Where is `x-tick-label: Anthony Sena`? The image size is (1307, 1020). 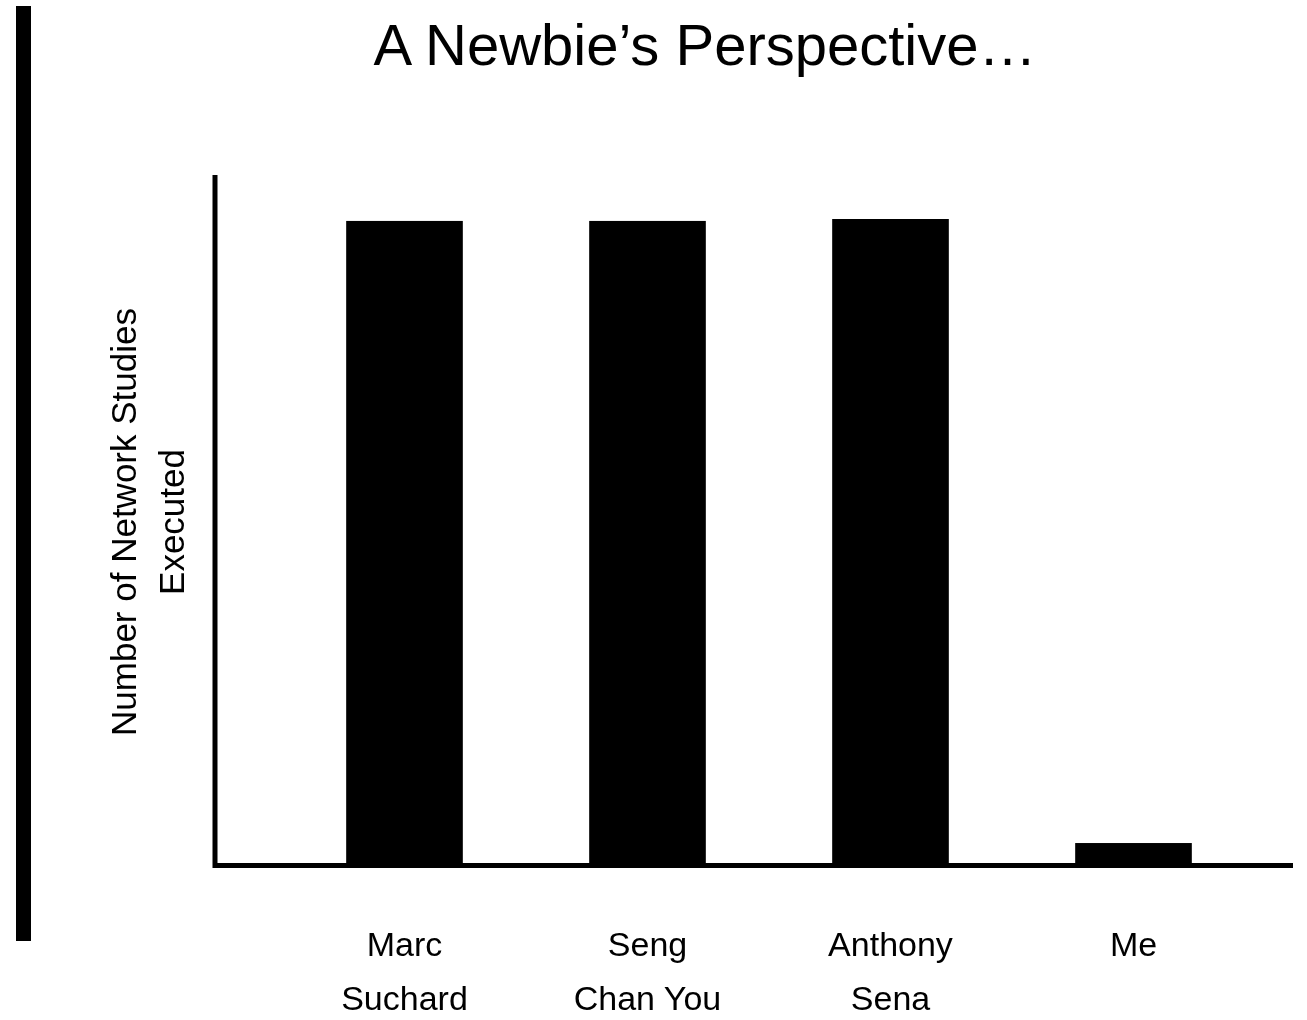 x-tick-label: Anthony Sena is located at coordinates (890, 970).